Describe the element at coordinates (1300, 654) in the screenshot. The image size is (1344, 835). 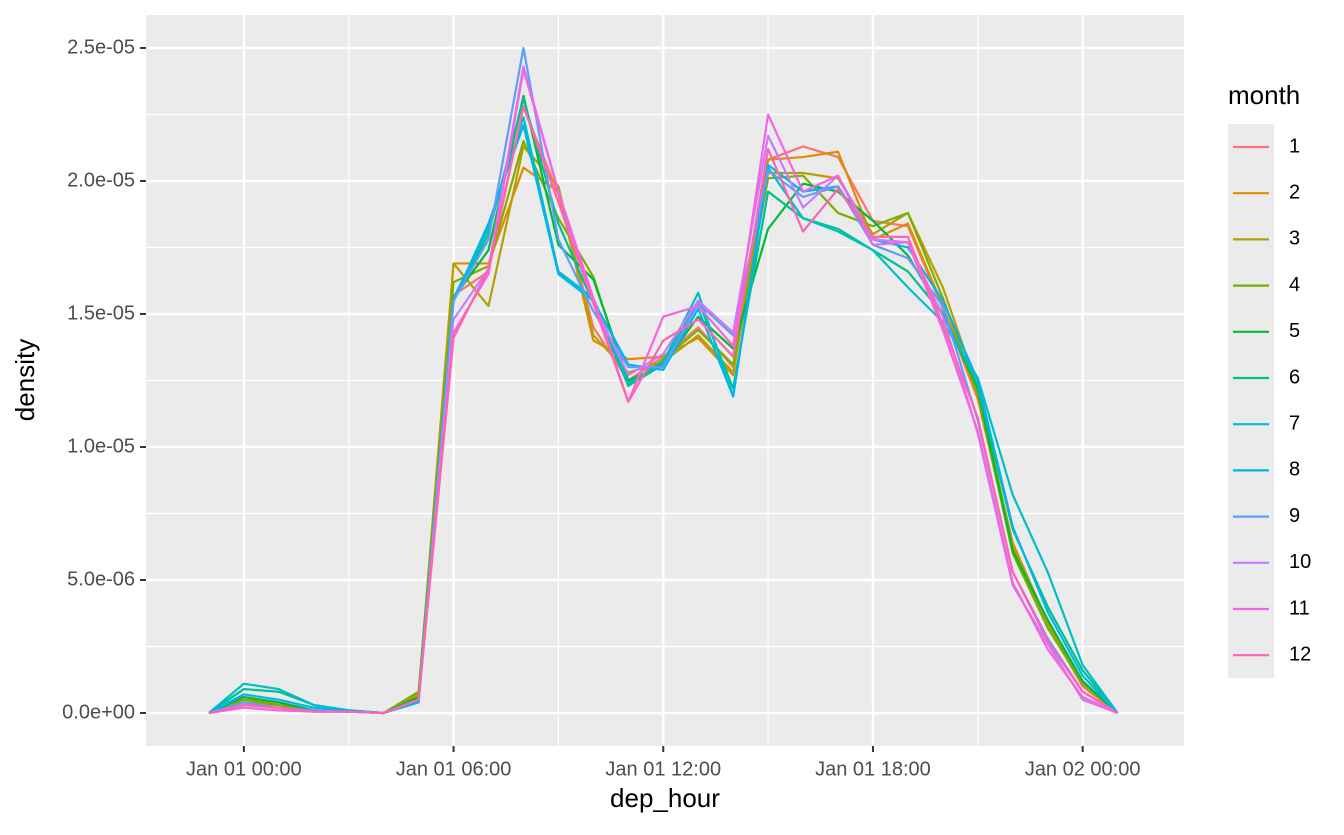
I see `legend-label: 12` at that location.